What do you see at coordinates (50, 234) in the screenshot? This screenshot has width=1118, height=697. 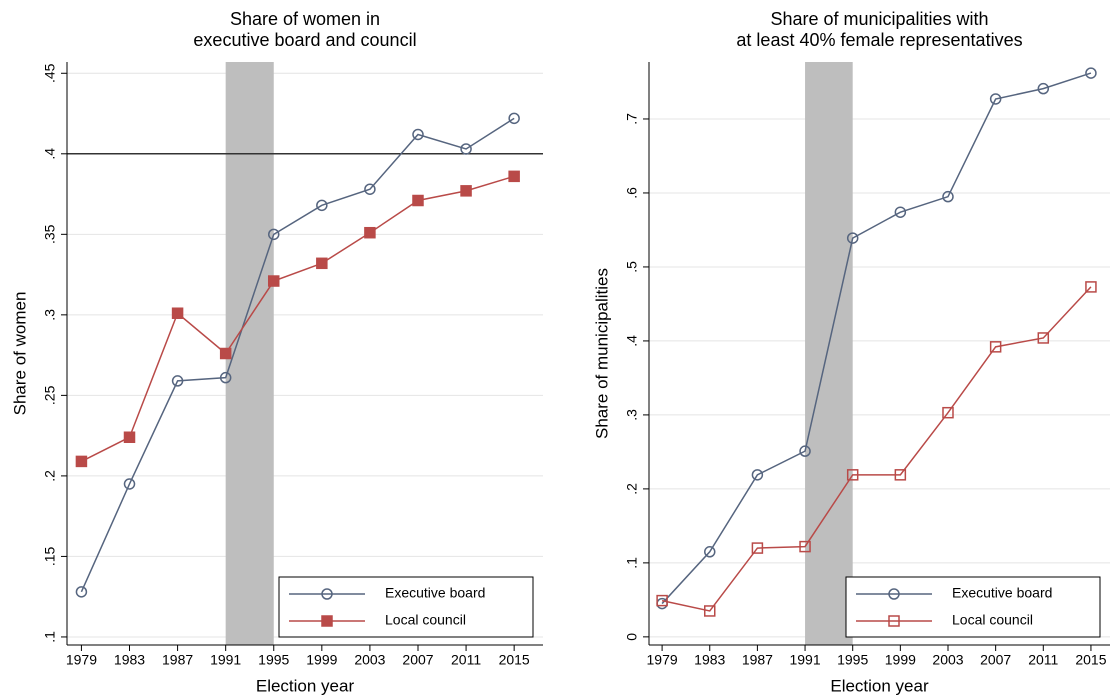 I see `y-tick-label: .35` at bounding box center [50, 234].